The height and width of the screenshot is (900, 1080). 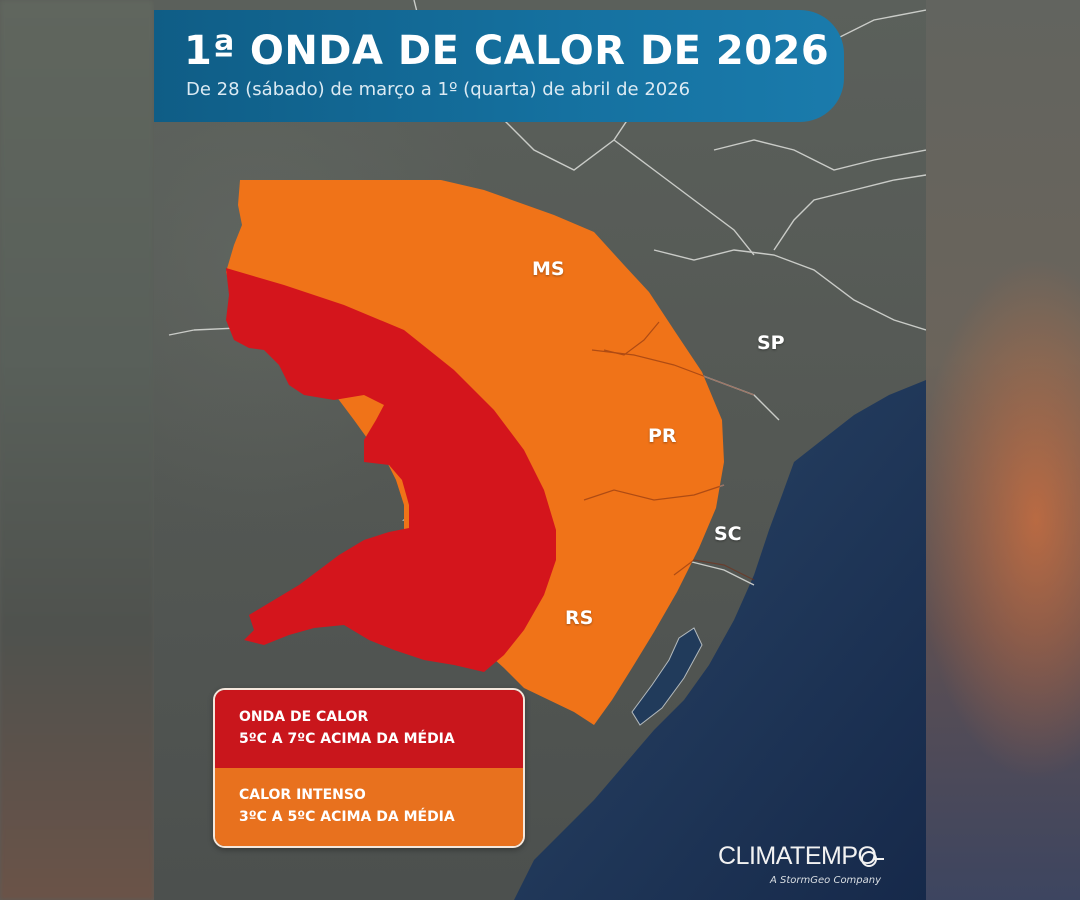 I want to click on legend-heatwave-title: ONDA DE CALOR, so click(x=304, y=717).